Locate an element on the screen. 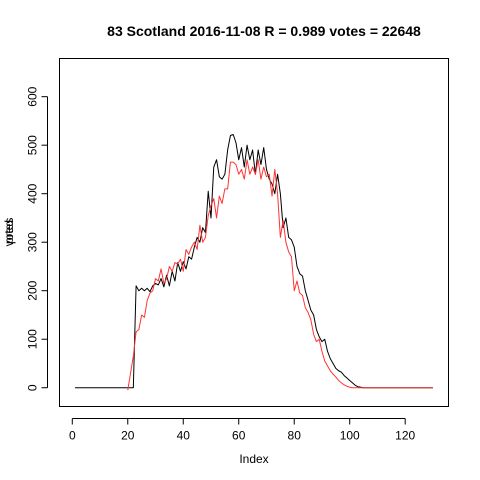 The image size is (480, 480). y-tick-label: 100 is located at coordinates (33, 339).